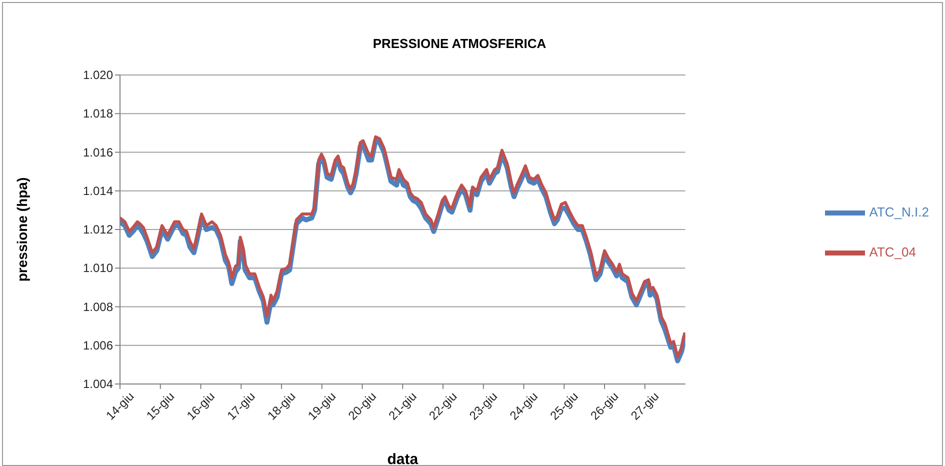 Image resolution: width=945 pixels, height=466 pixels. I want to click on y-tick-label: 1.018, so click(98, 113).